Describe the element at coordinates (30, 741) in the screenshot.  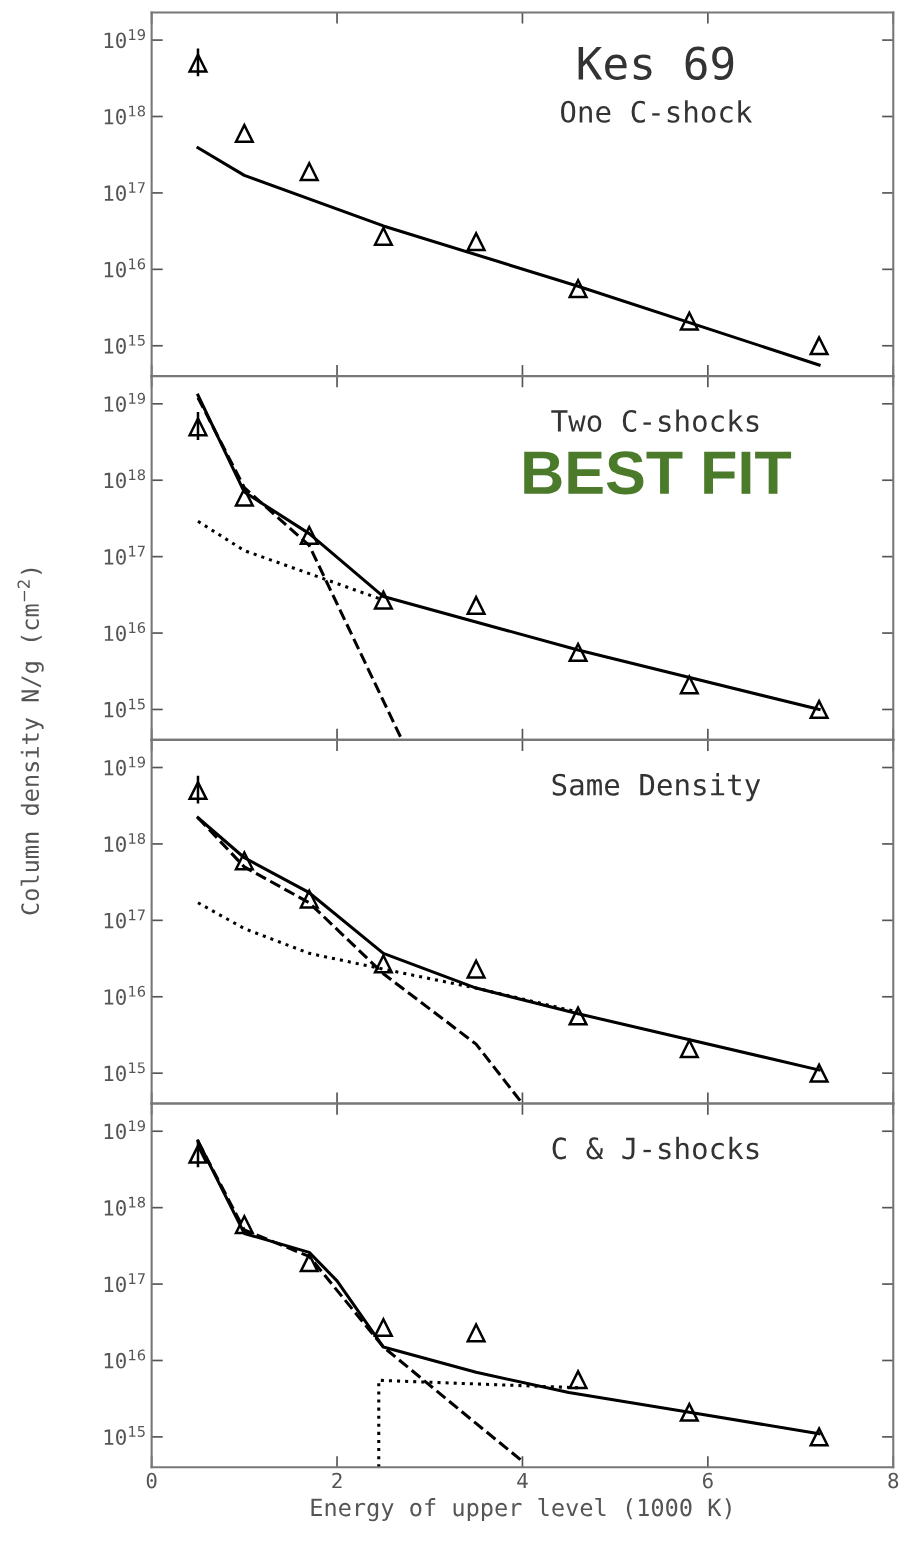
I see `y-axis-title: Column density N/g (cm$^{−2}$)` at that location.